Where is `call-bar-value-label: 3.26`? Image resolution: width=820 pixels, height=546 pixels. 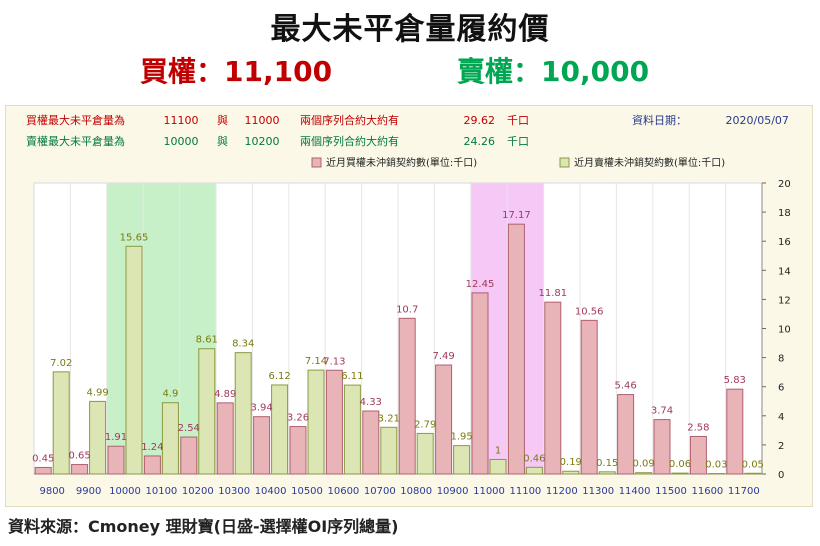
call-bar-value-label: 3.26 is located at coordinates (298, 418).